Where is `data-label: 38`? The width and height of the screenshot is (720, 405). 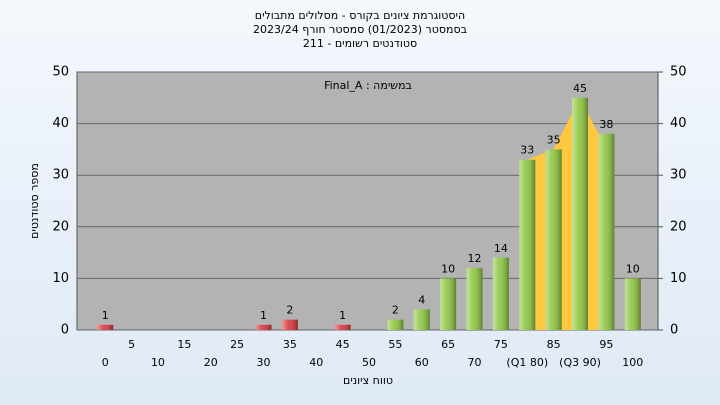 data-label: 38 is located at coordinates (606, 124).